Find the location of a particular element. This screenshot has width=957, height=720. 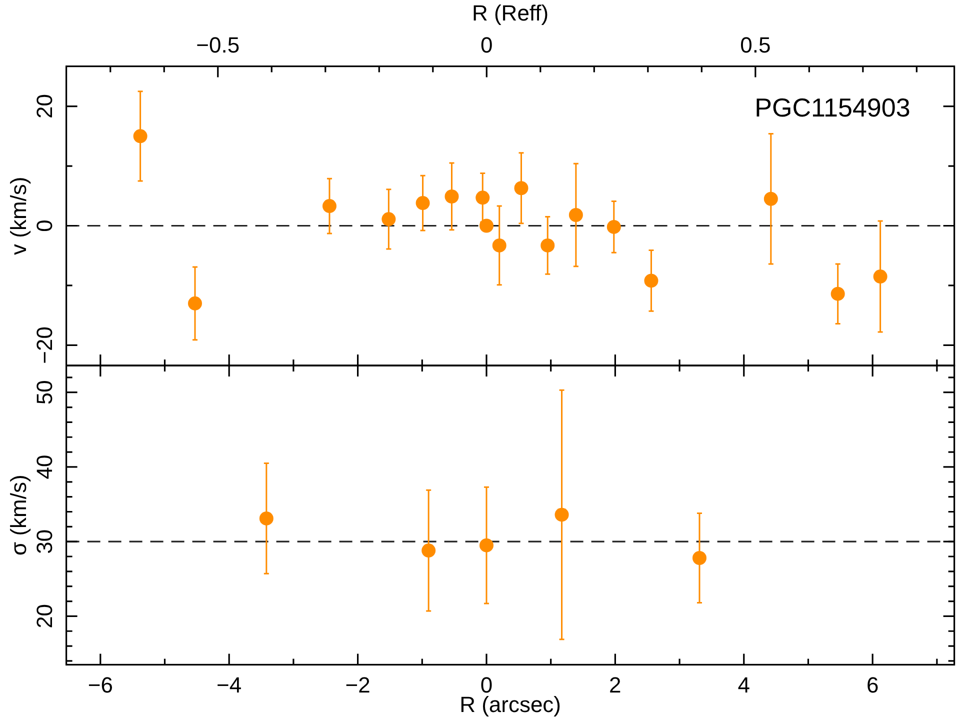

y-tick-label: 40 is located at coordinates (44, 467).